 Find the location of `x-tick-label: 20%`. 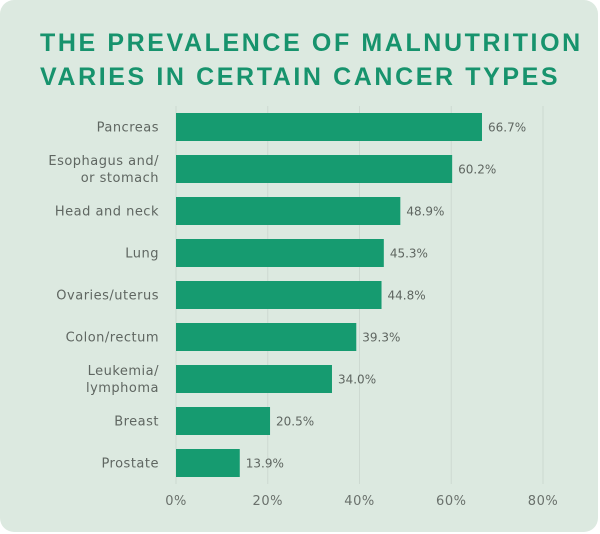

x-tick-label: 20% is located at coordinates (268, 501).